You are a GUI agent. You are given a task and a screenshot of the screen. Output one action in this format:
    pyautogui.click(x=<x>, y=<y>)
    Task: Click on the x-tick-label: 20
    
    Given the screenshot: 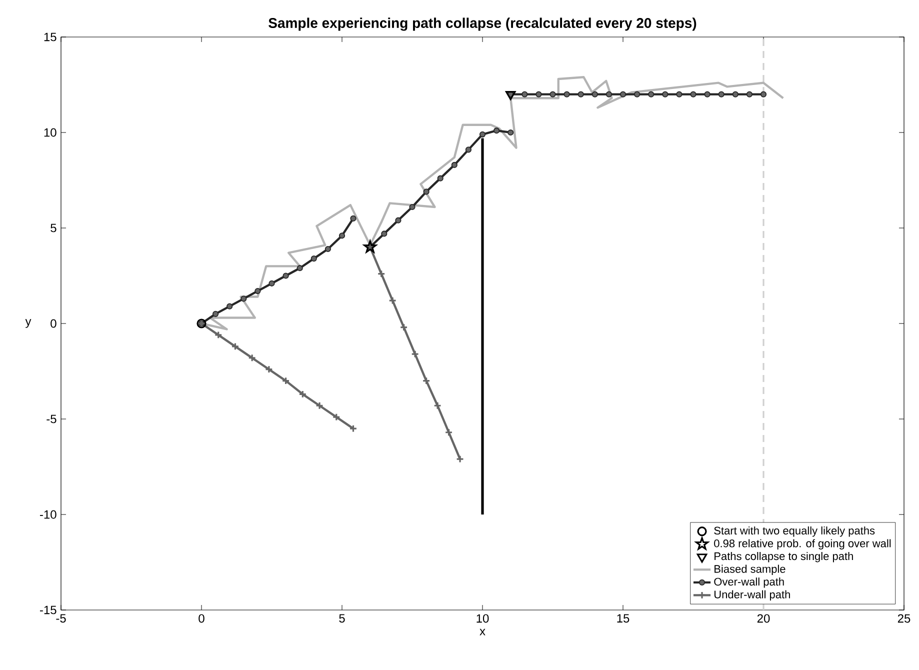 What is the action you would take?
    pyautogui.click(x=763, y=618)
    